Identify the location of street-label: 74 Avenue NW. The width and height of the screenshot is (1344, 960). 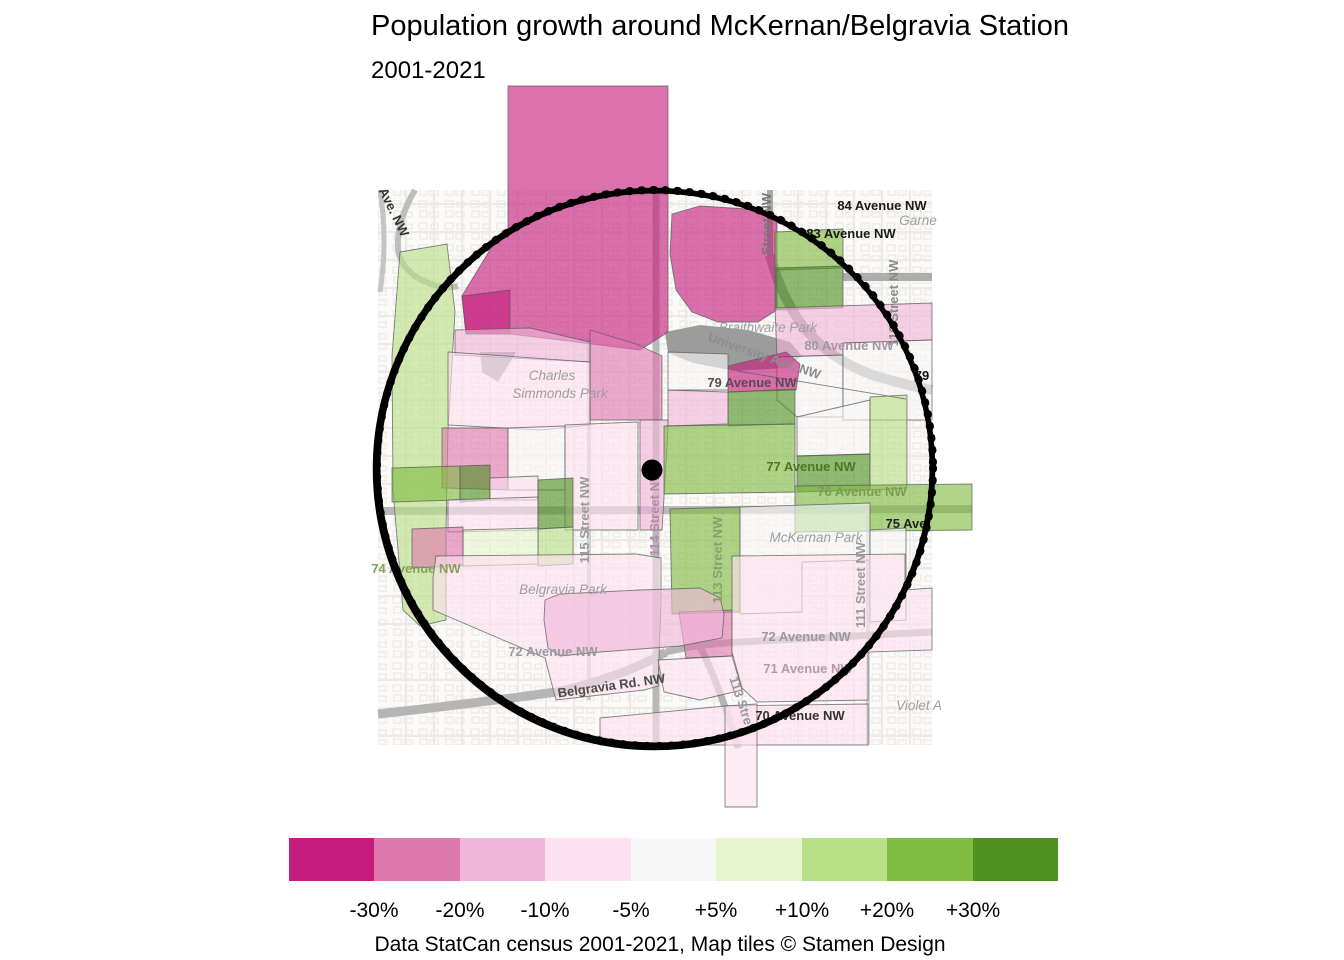
(416, 568).